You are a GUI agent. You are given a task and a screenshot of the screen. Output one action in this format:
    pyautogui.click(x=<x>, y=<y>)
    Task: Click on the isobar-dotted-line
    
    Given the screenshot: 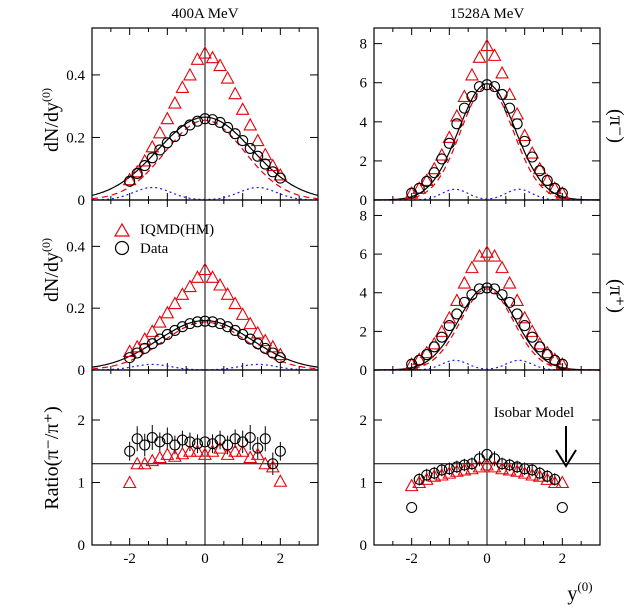 What is the action you would take?
    pyautogui.click(x=487, y=365)
    